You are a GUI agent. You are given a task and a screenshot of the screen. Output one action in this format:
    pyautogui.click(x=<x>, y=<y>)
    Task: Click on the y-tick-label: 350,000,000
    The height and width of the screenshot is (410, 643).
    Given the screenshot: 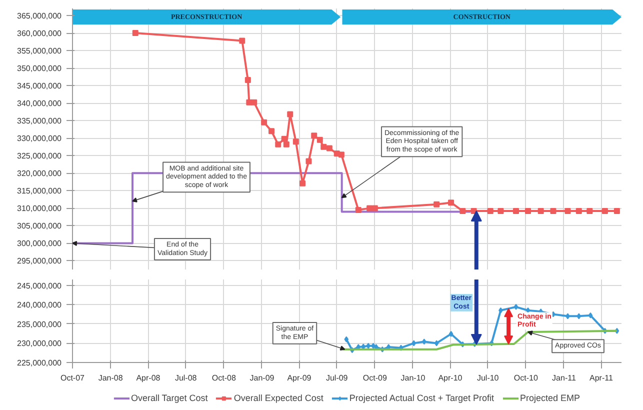 What is the action you would take?
    pyautogui.click(x=39, y=69)
    